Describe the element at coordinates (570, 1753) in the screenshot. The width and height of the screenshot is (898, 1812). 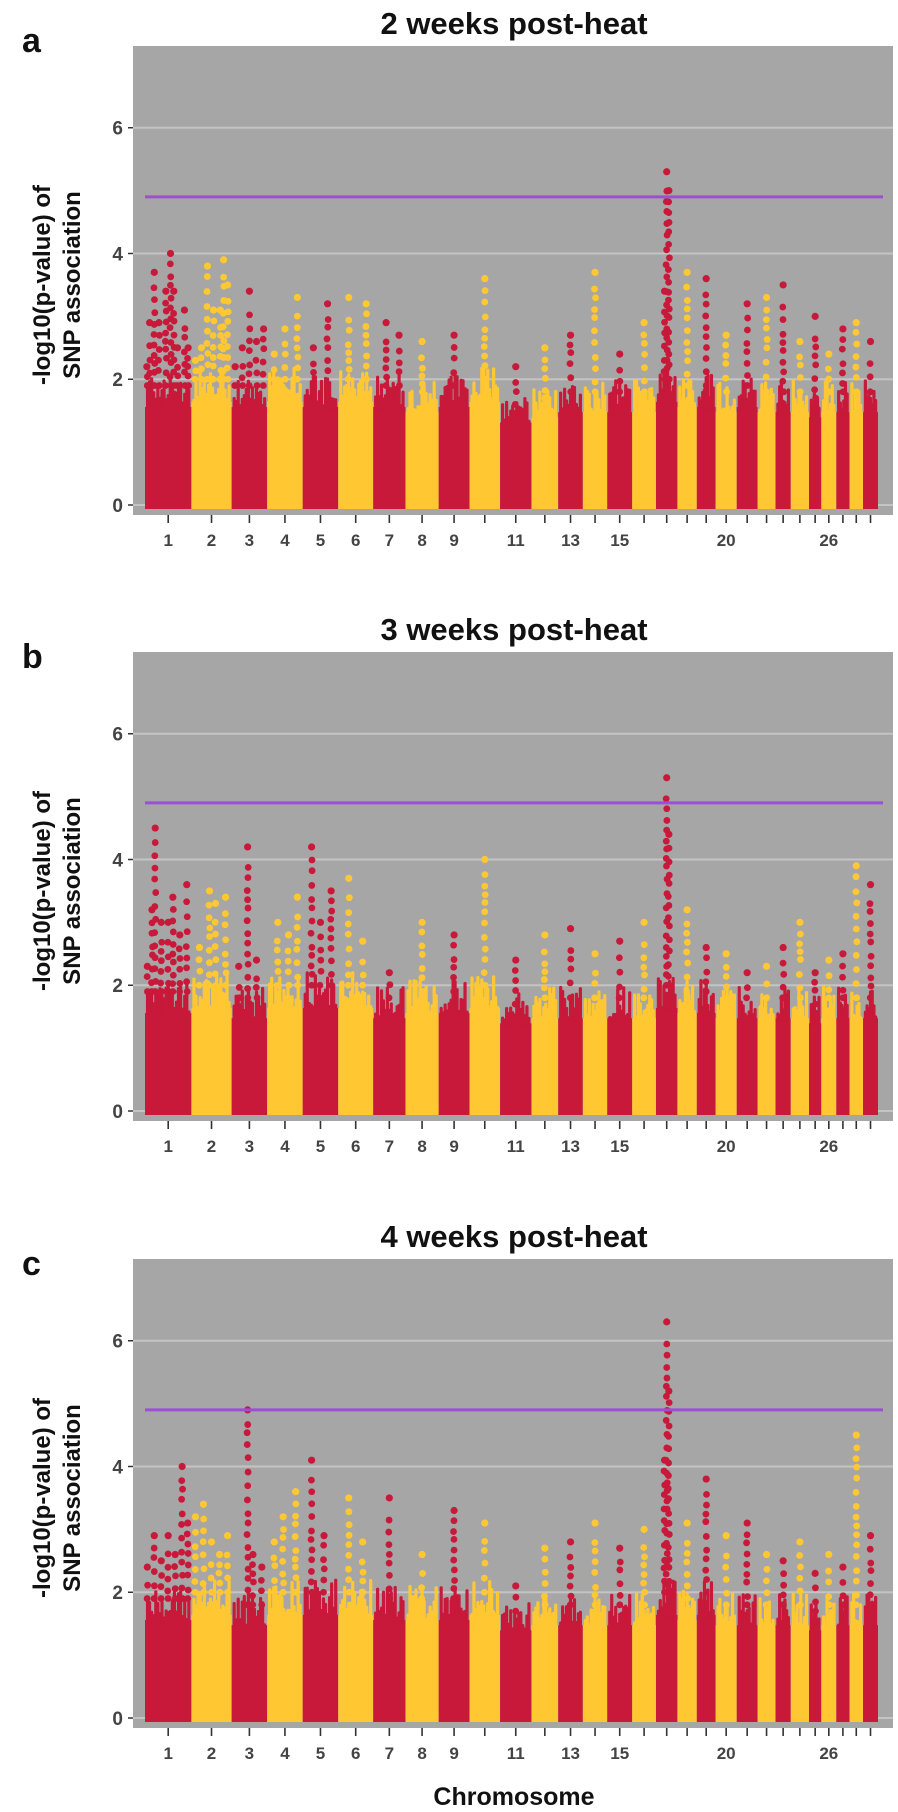
I see `x-tick-label: 13` at that location.